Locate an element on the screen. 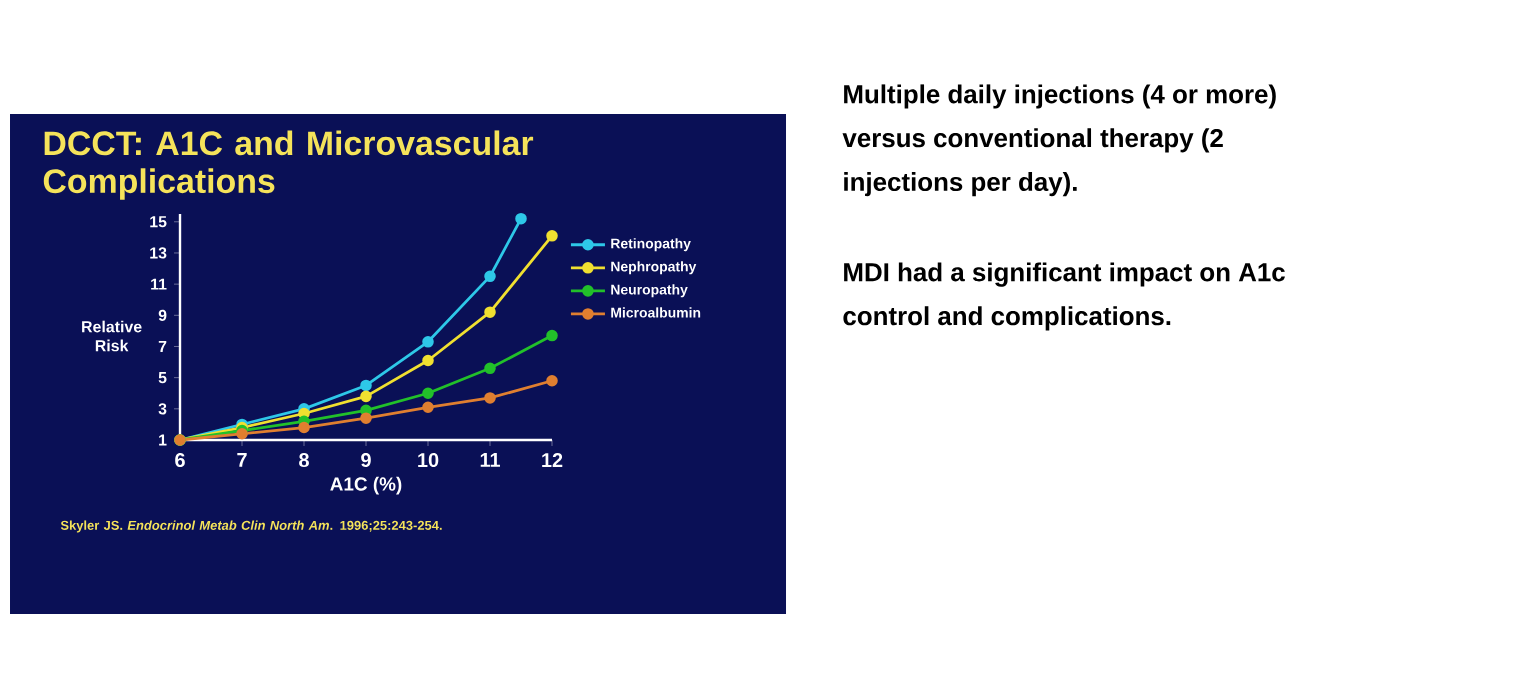  x-tick-label: 8 is located at coordinates (304, 460).